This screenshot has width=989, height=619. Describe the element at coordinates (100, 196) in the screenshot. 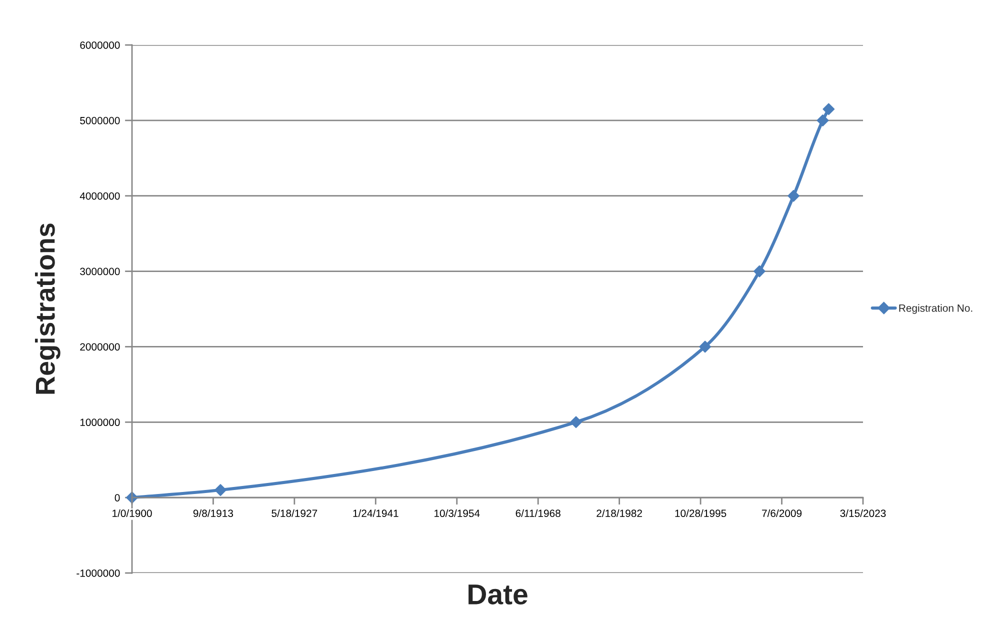

I see `y-tick-label: 4000000` at that location.